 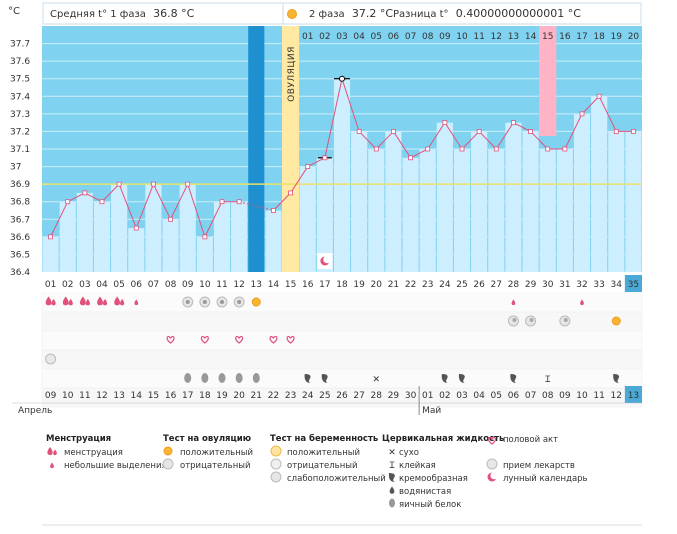 I want to click on phase2-day-label: 17, so click(x=581, y=37).